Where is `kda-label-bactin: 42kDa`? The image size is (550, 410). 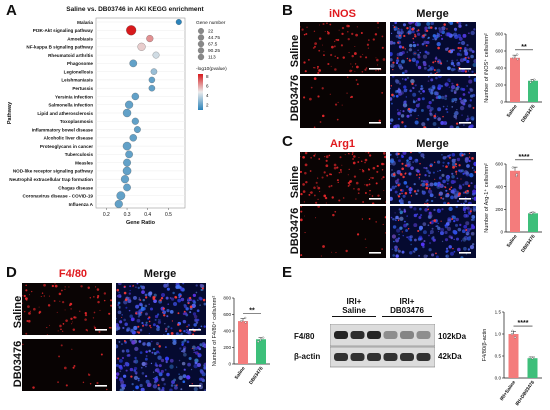
kda-label-bactin: 42kDa is located at coordinates (450, 356).